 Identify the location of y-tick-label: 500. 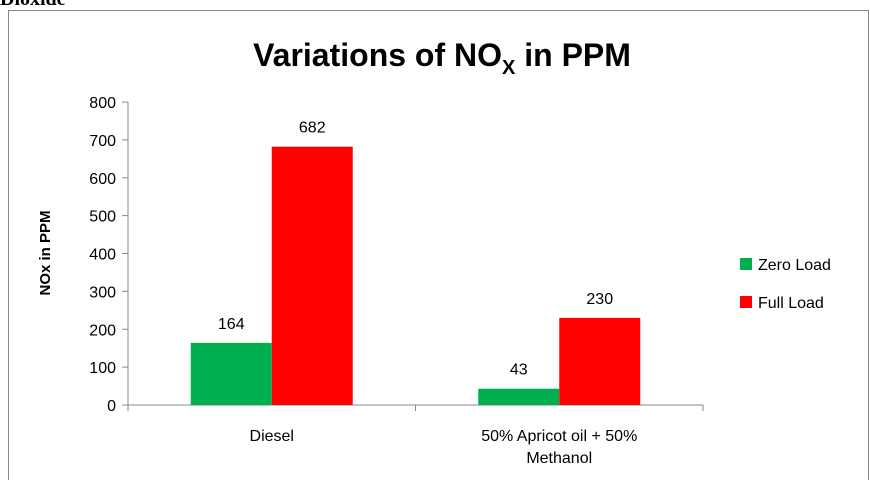
(102, 217).